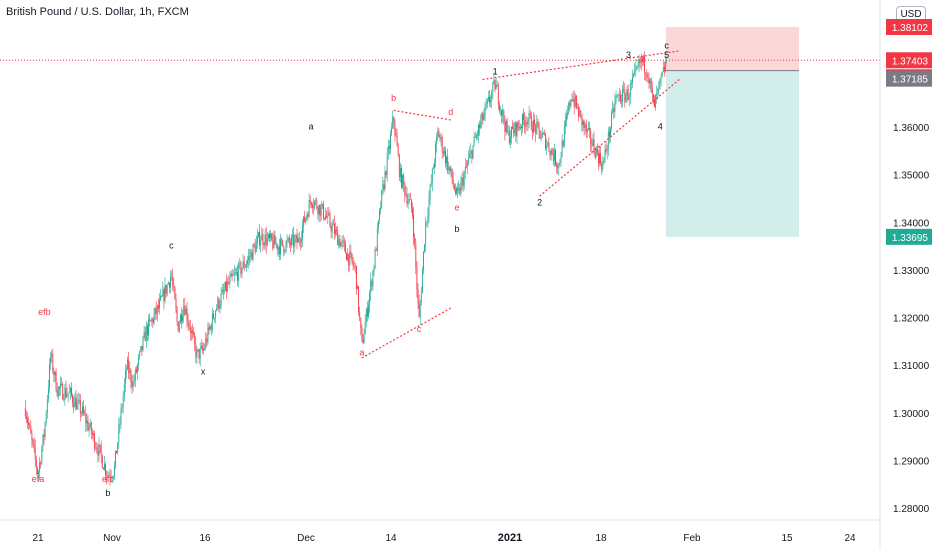  I want to click on wave-label-18: c, so click(666, 46).